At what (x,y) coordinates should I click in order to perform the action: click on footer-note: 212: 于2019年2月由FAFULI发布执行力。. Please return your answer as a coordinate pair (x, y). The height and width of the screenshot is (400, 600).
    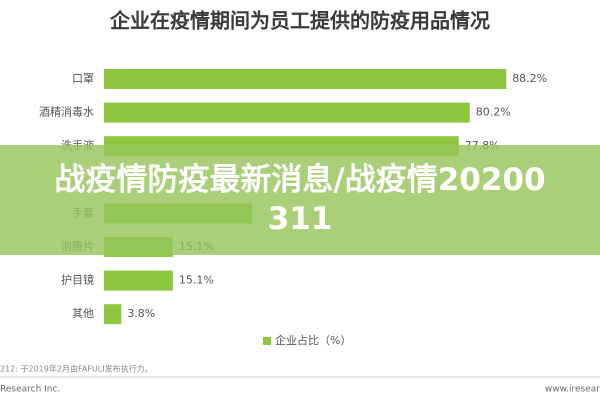
    Looking at the image, I should click on (76, 369).